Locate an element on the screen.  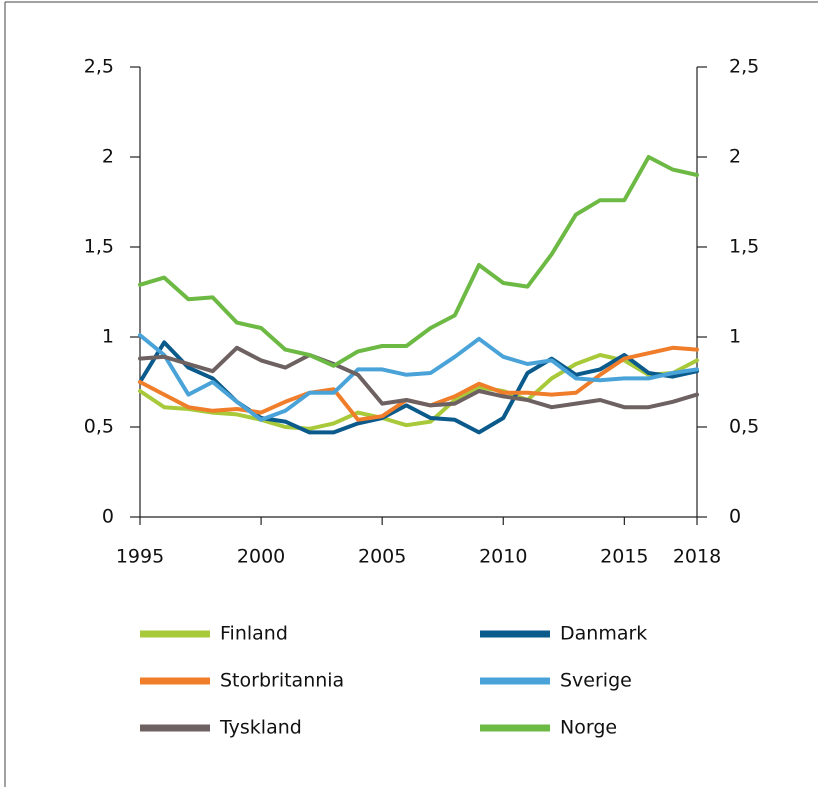
x-tick-label: 2005 is located at coordinates (382, 557).